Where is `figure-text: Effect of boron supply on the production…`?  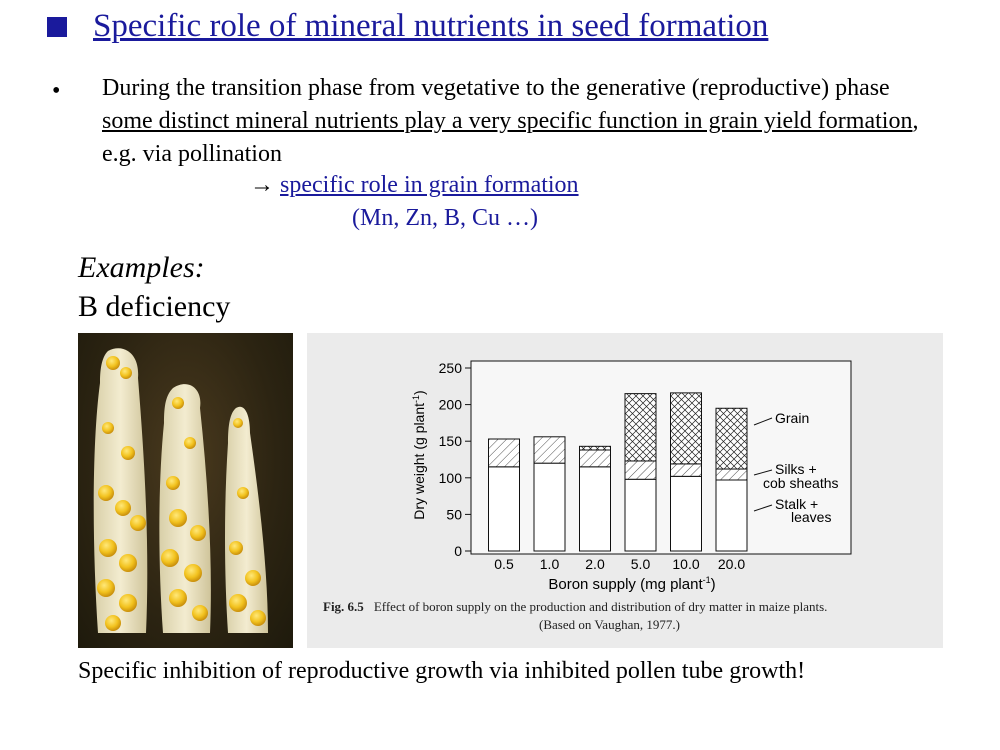 figure-text: Effect of boron supply on the production… is located at coordinates (601, 606).